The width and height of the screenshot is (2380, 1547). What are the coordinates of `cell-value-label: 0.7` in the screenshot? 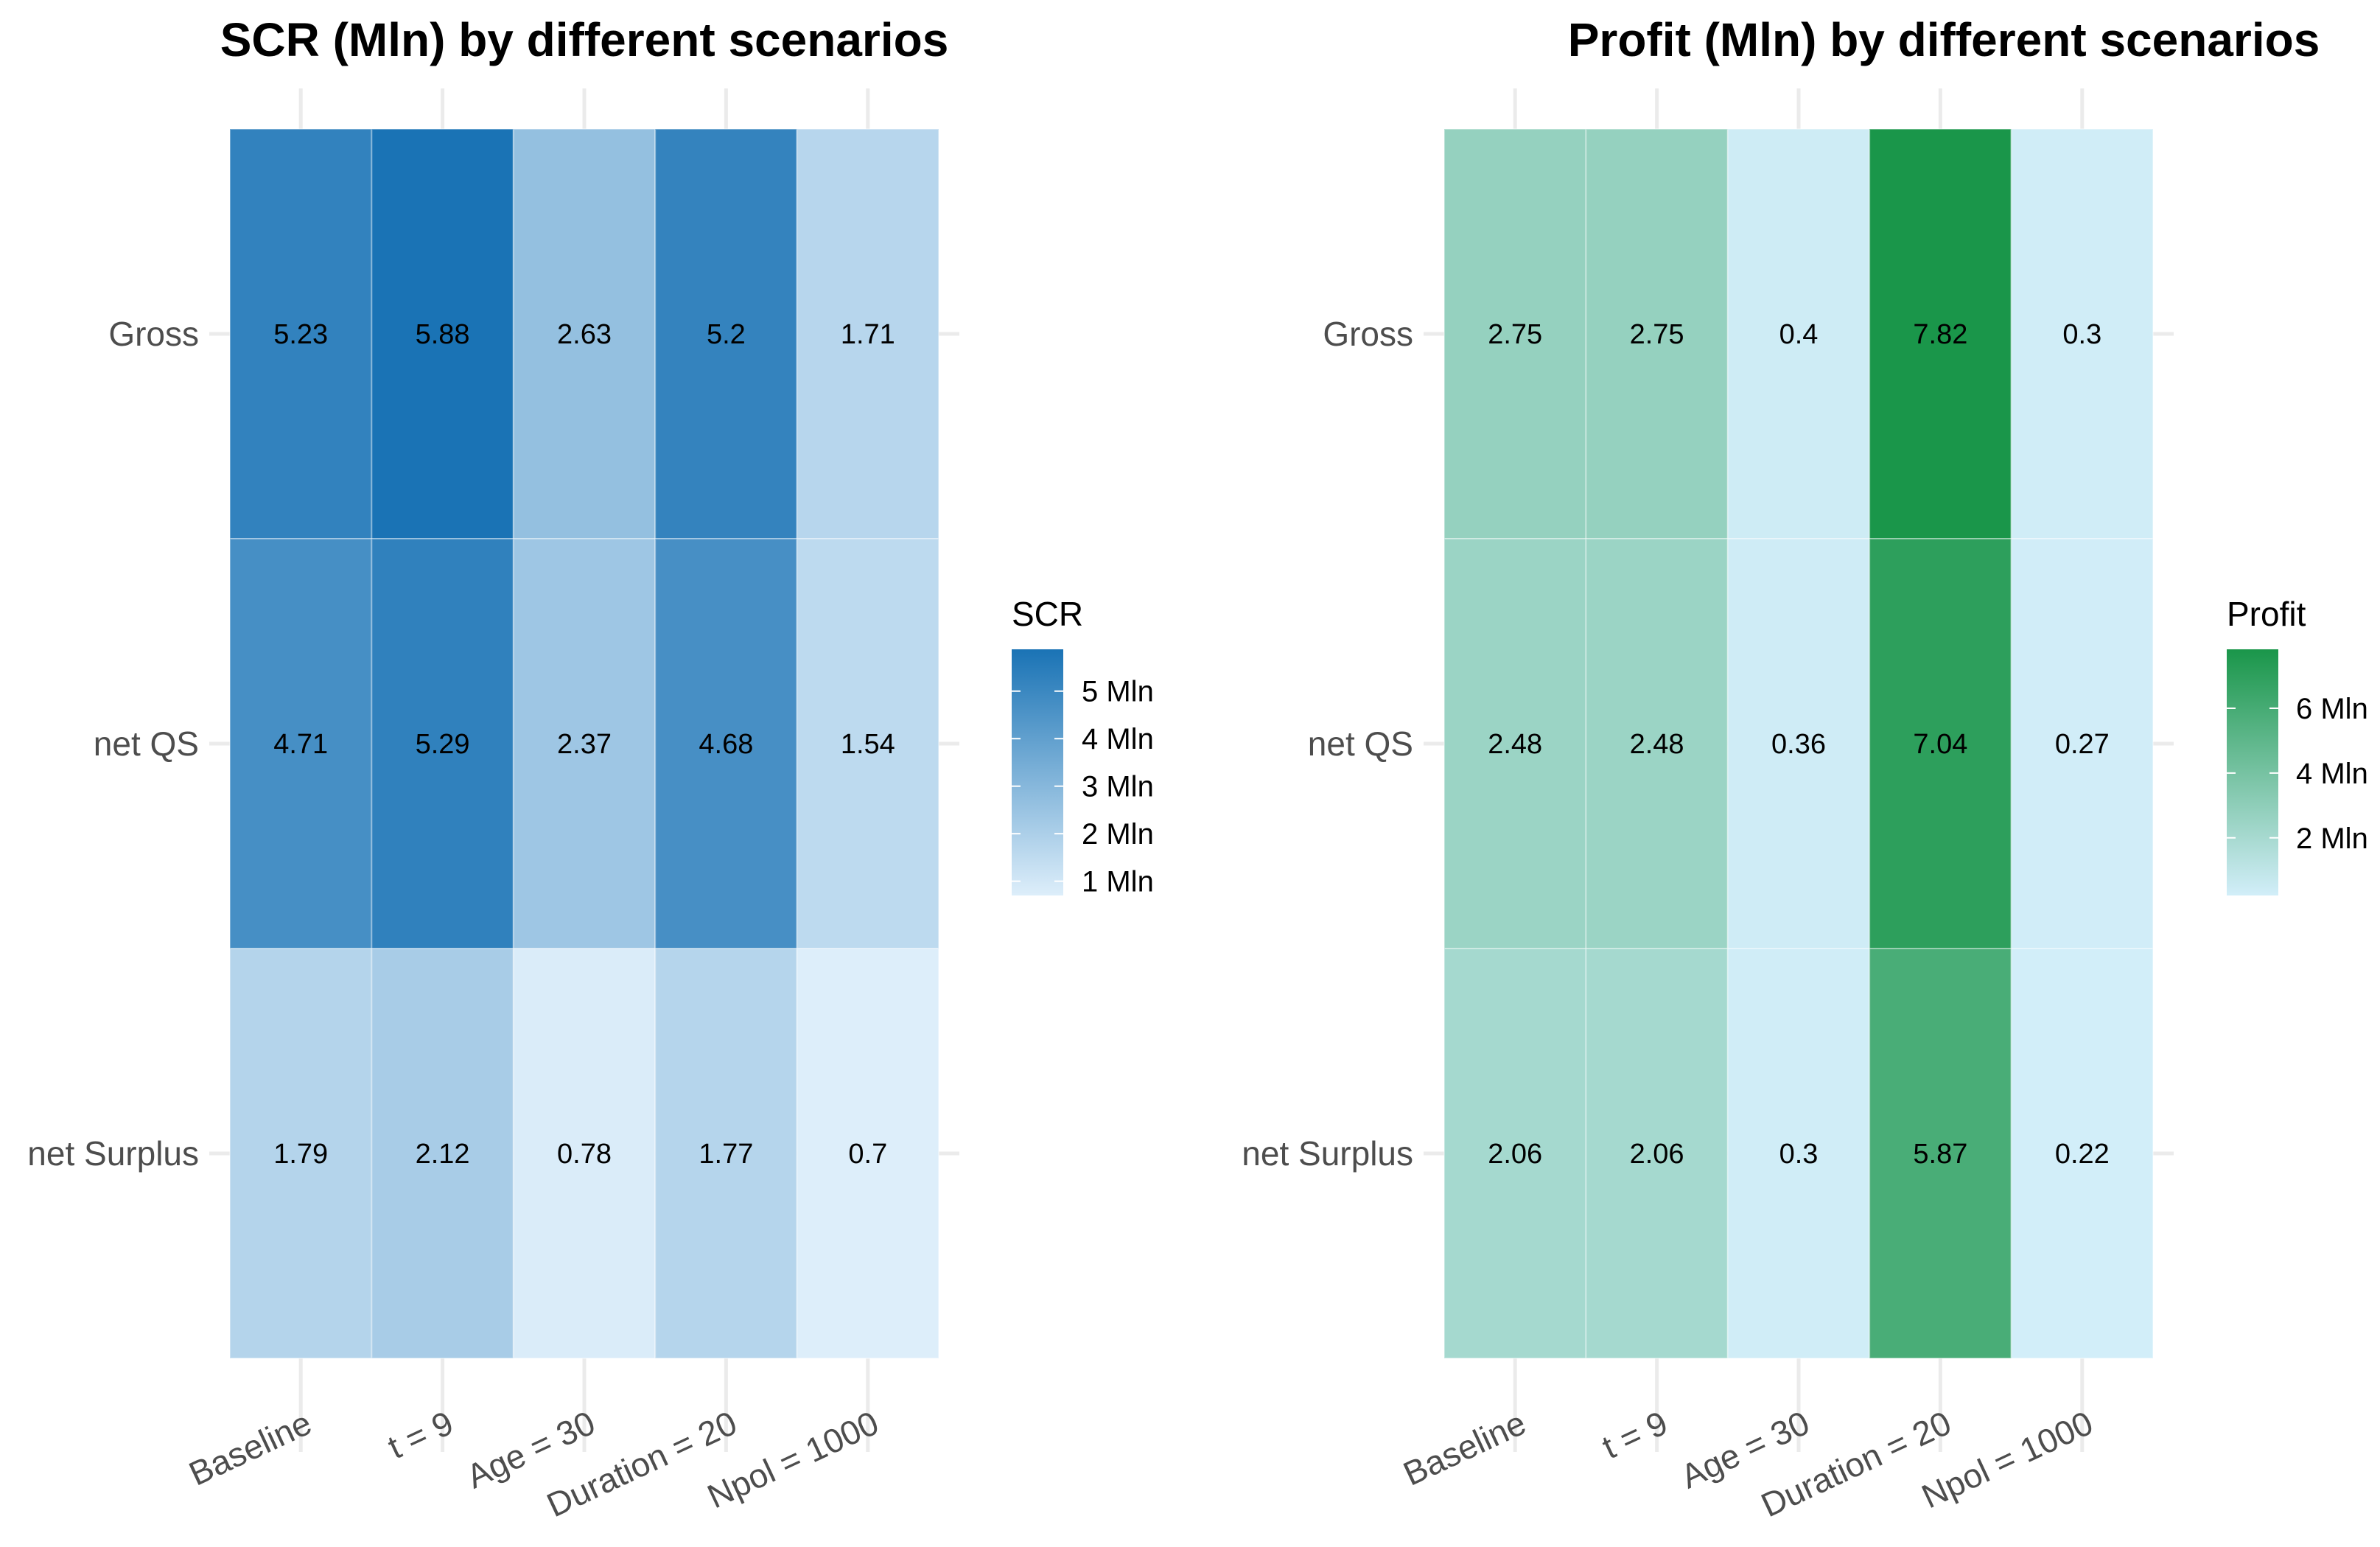 It's located at (867, 1154).